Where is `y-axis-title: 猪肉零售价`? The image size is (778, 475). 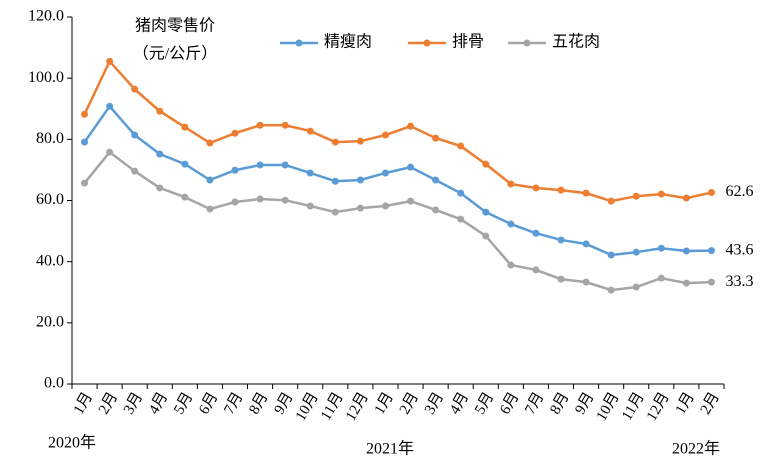 y-axis-title: 猪肉零售价 is located at coordinates (175, 26).